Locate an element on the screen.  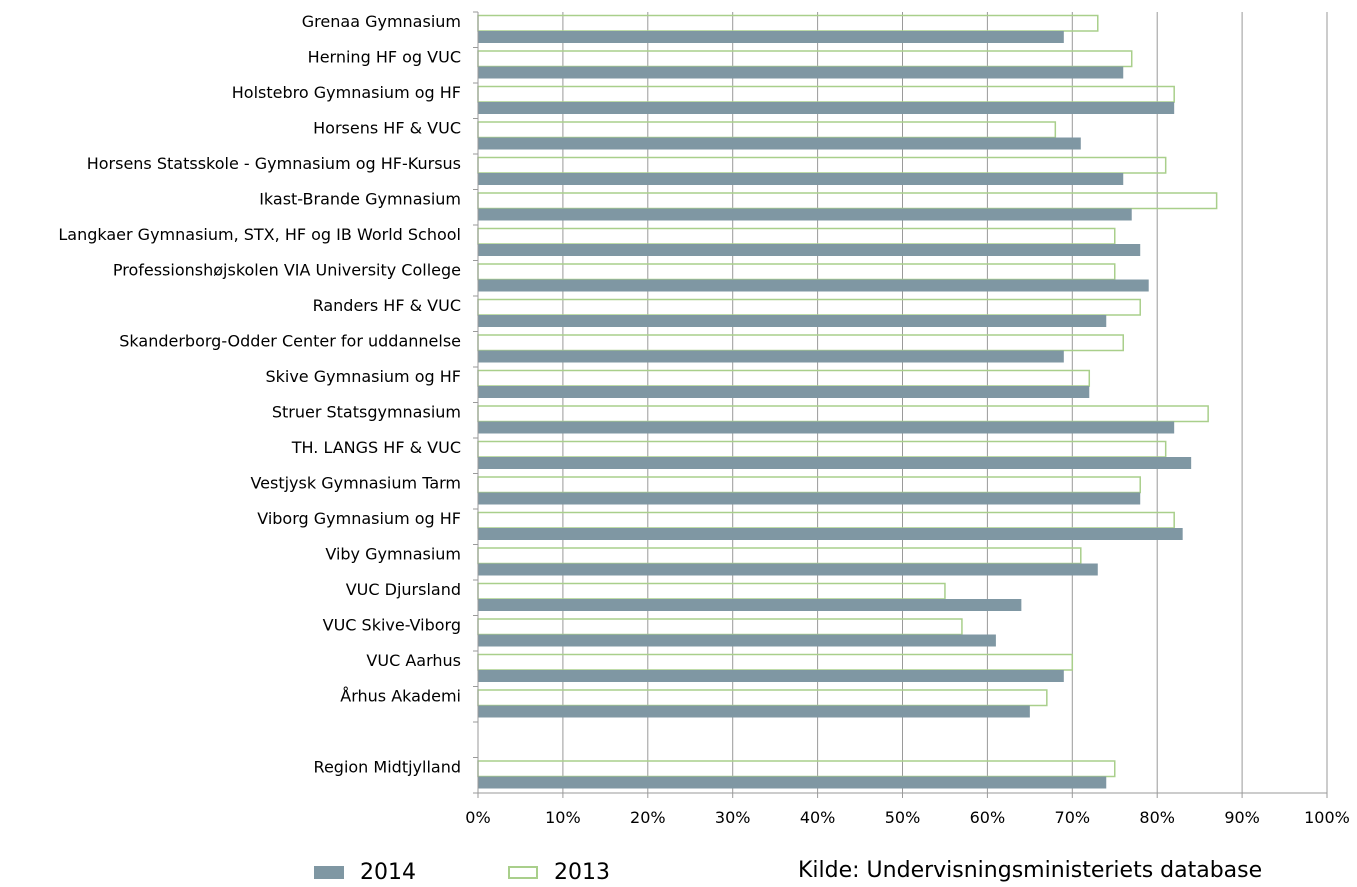
legend-label-2013: 2013 is located at coordinates (582, 872).